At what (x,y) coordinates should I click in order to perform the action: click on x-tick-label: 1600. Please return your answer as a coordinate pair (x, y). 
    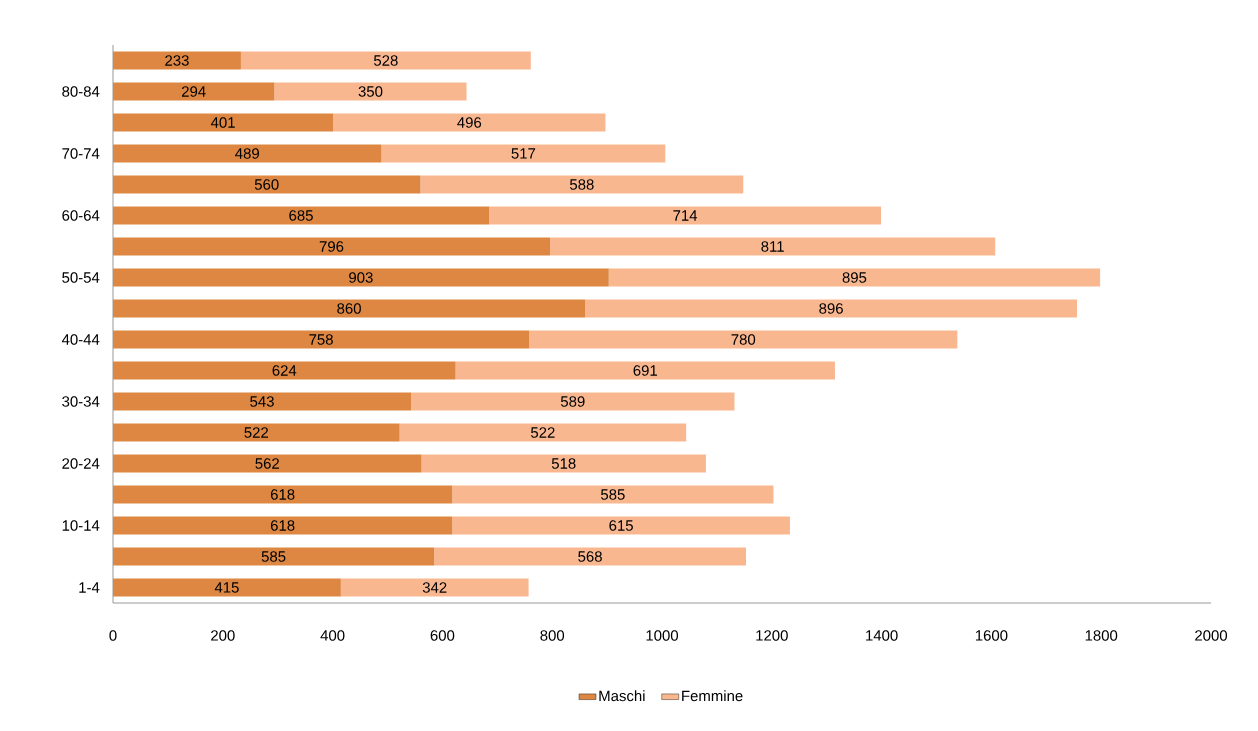
    Looking at the image, I should click on (991, 635).